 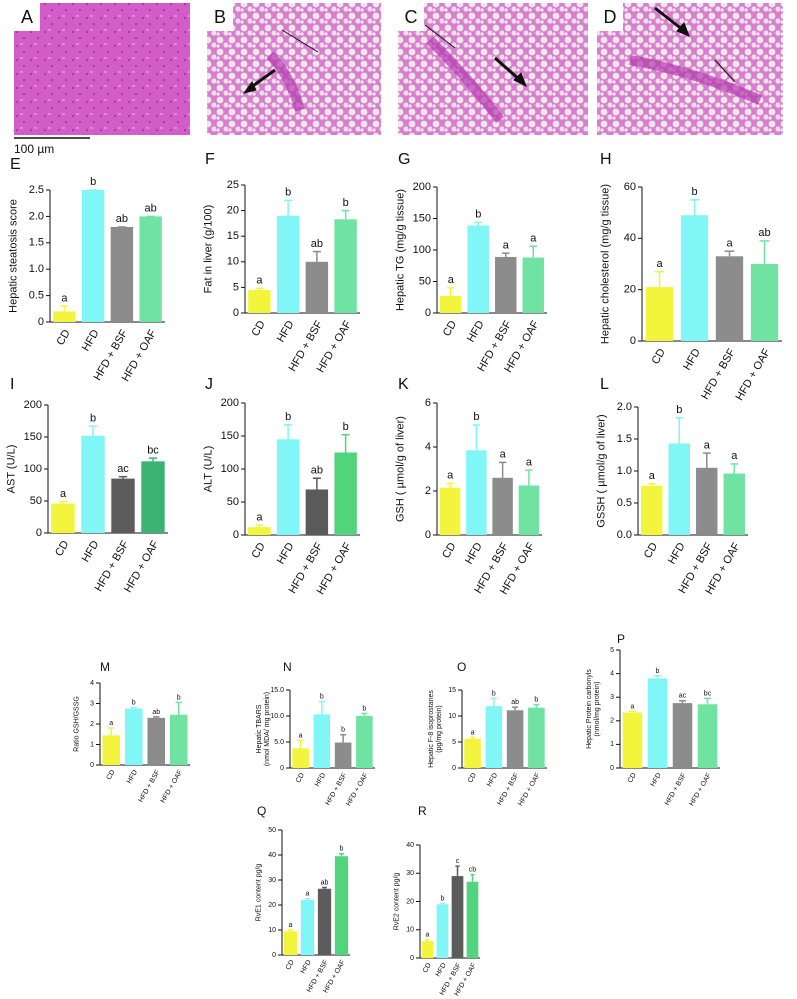 I want to click on y-axis-label: GSH ( µmol/g of liver), so click(x=401, y=469).